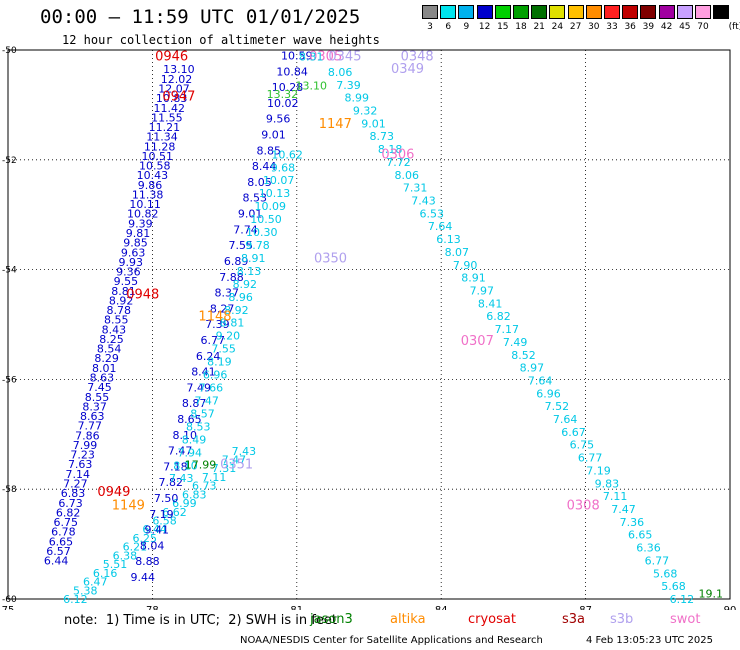 Image resolution: width=740 pixels, height=650 pixels. Describe the element at coordinates (240, 297) in the screenshot. I see `wave-height-value: 8.96` at that location.